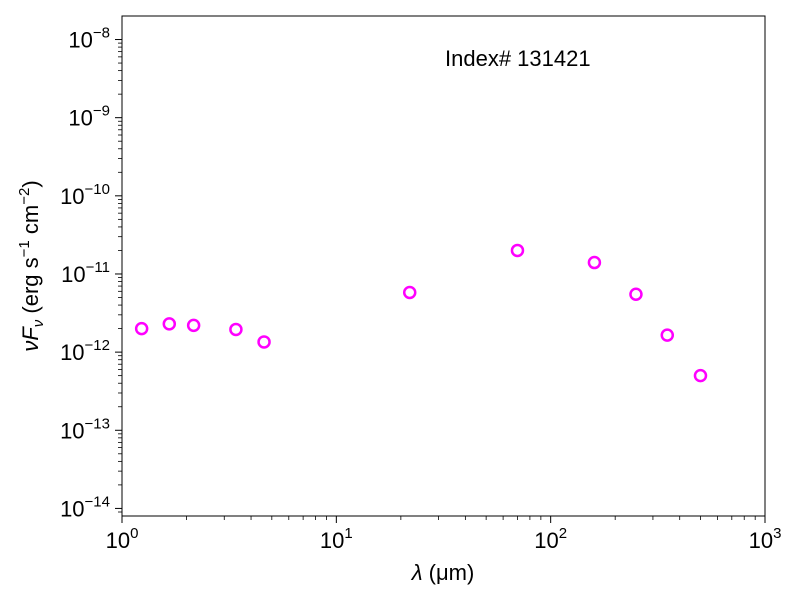 Image resolution: width=800 pixels, height=600 pixels. What do you see at coordinates (30, 222) in the screenshot?
I see `y-axis-unit-mid: cm` at bounding box center [30, 222].